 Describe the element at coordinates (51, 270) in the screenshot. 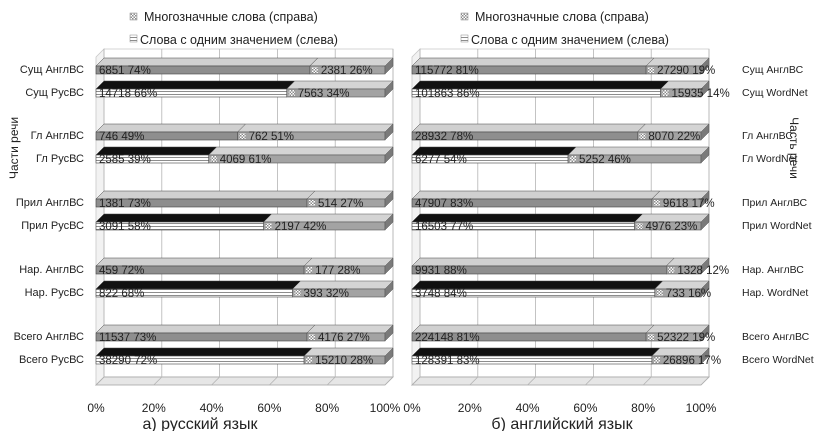

I see `category-label: Нар. АнглВС` at that location.